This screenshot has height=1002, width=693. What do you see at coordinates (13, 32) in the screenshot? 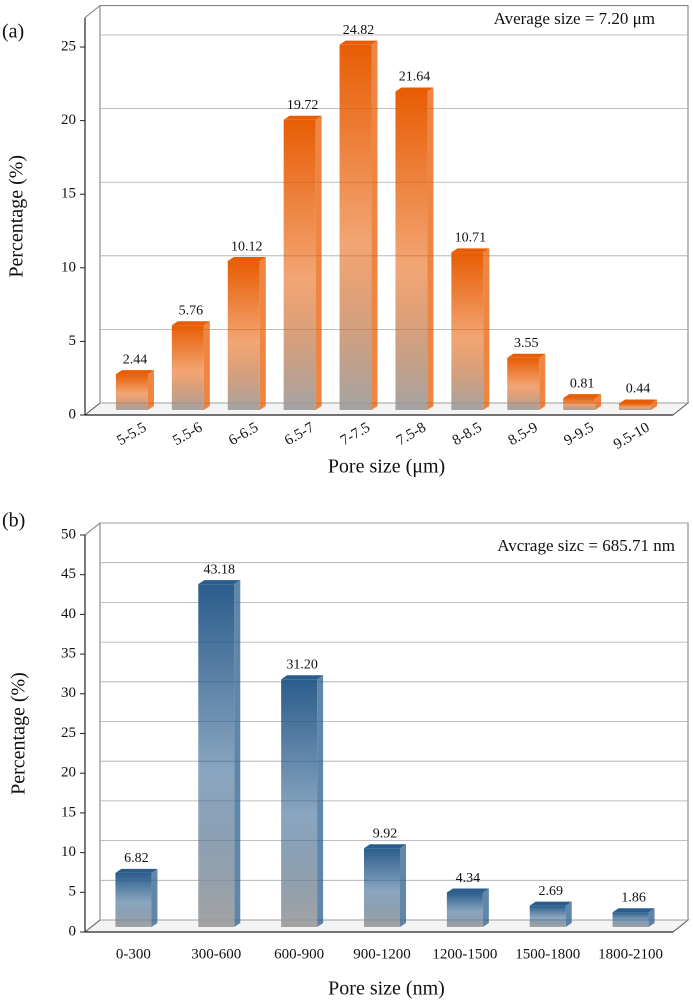
I see `panel-label: (a)` at bounding box center [13, 32].